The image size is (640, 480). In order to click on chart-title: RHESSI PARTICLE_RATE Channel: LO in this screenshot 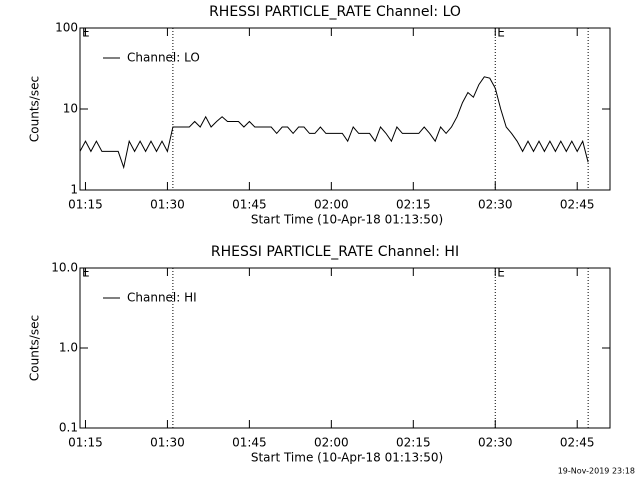, I will do `click(335, 12)`.